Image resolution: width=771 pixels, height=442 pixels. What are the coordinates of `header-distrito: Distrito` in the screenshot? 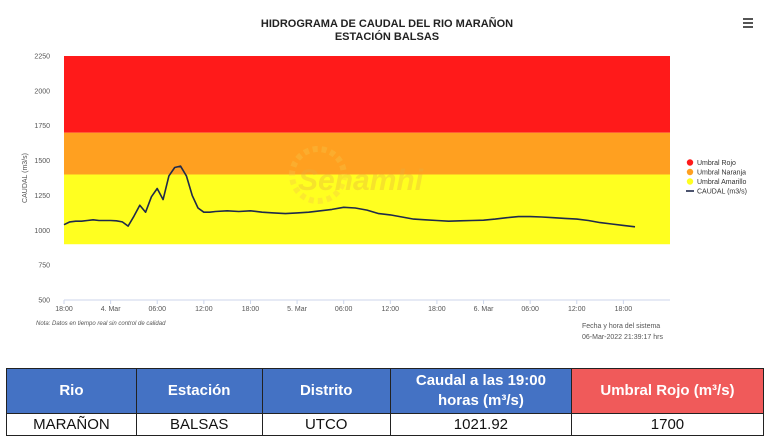 It's located at (326, 391).